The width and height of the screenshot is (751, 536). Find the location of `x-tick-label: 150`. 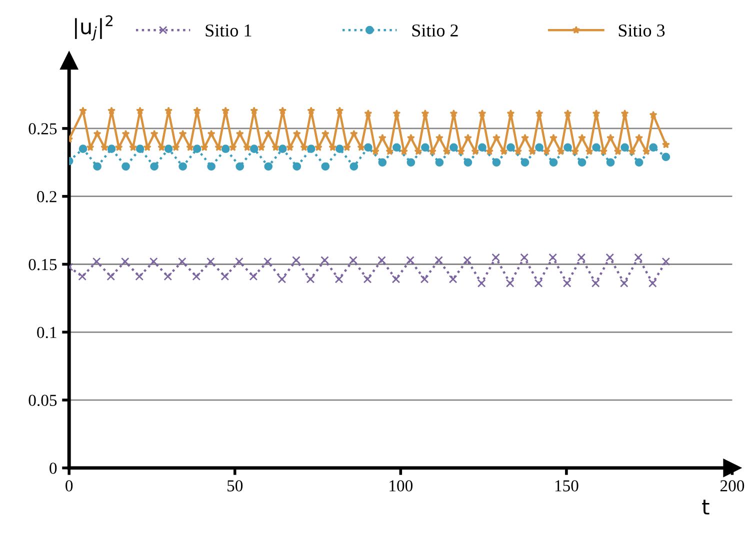

x-tick-label: 150 is located at coordinates (566, 486).